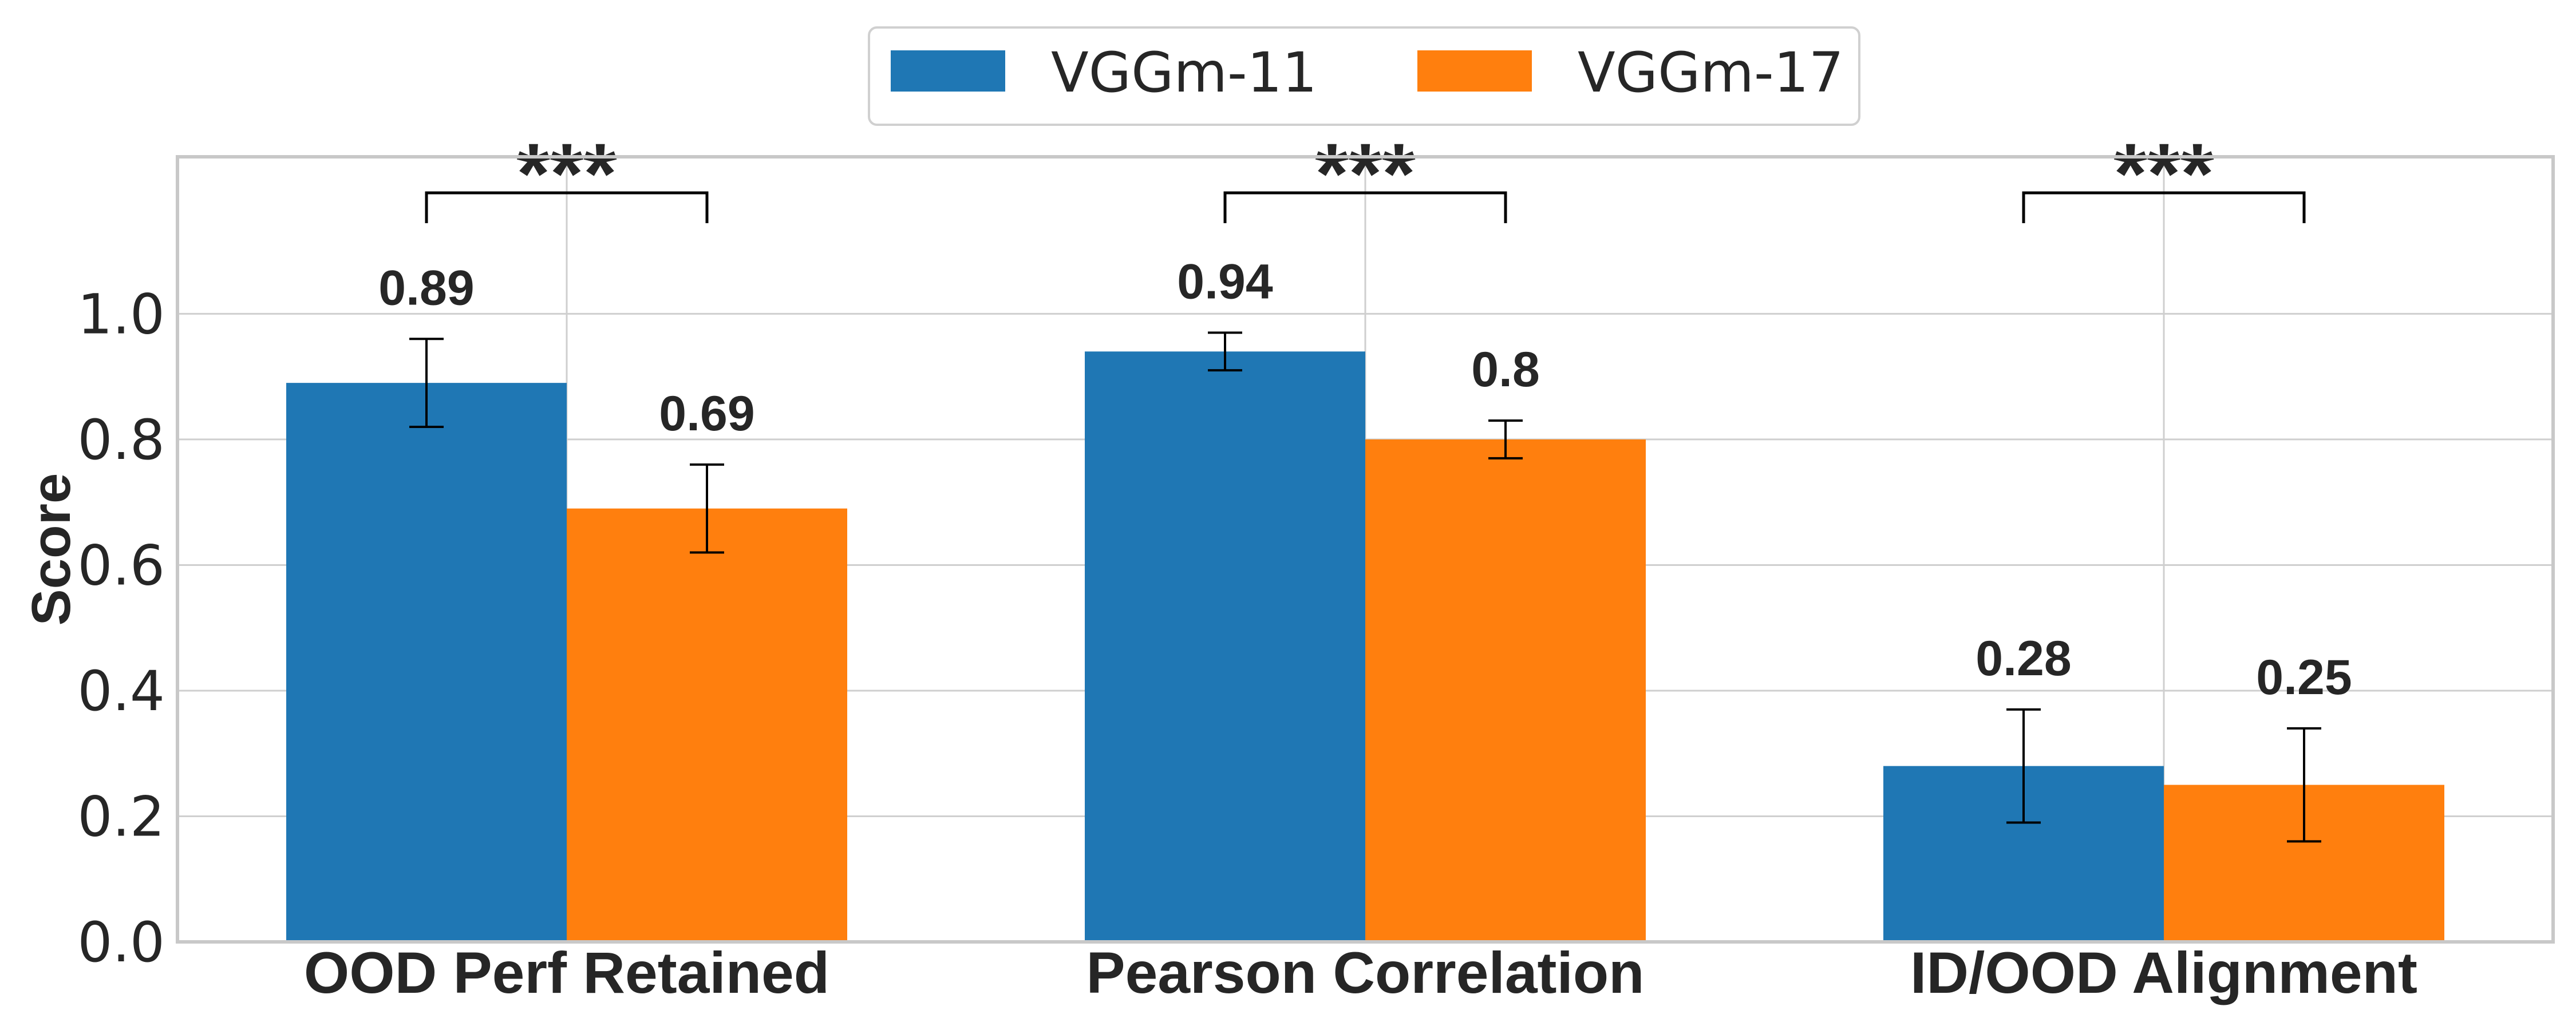  I want to click on value-label: 0.89, so click(426, 287).